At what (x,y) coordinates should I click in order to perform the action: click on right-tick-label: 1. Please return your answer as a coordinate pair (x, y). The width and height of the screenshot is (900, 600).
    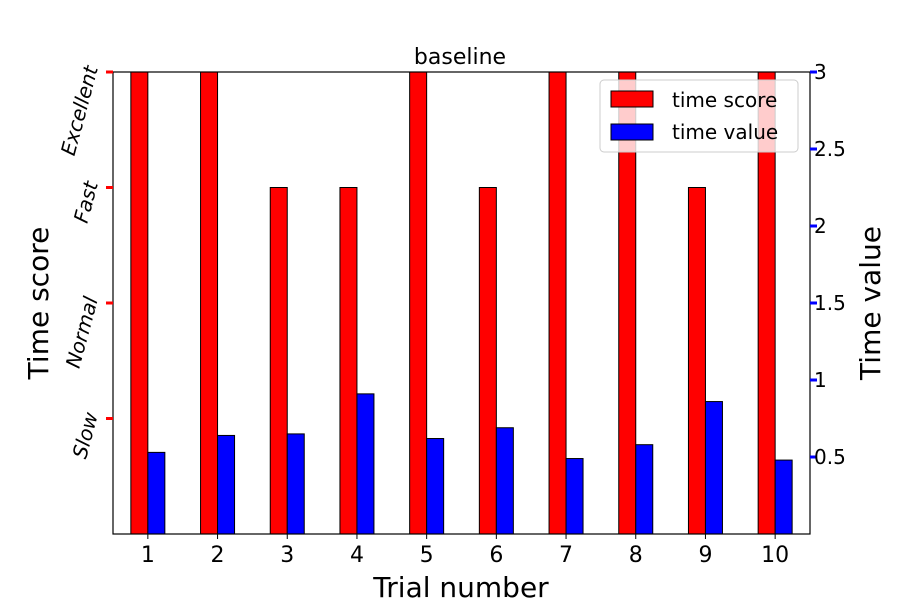
    Looking at the image, I should click on (820, 380).